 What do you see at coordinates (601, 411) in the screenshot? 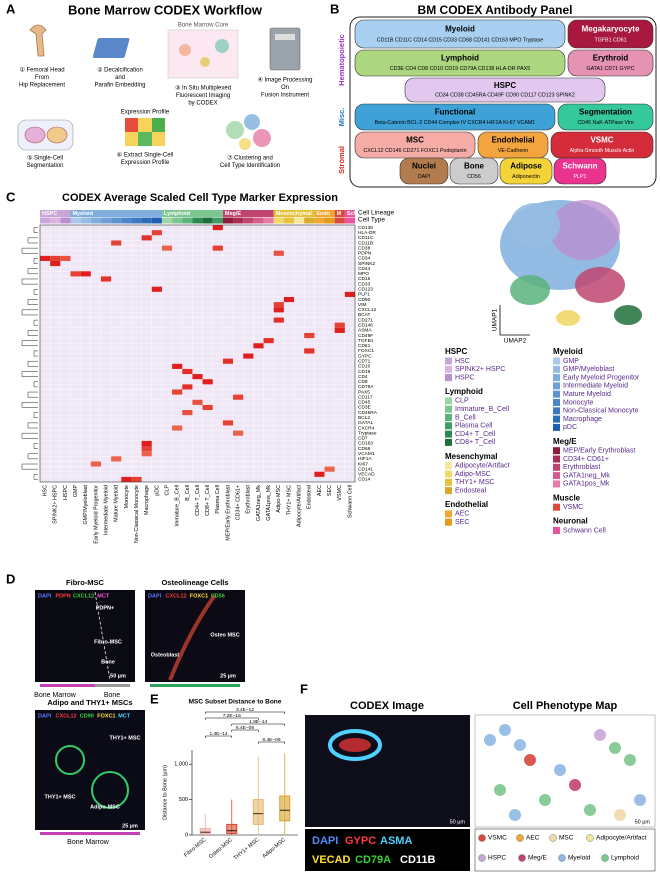
I see `legend-item: Non-Classical Monocyte` at bounding box center [601, 411].